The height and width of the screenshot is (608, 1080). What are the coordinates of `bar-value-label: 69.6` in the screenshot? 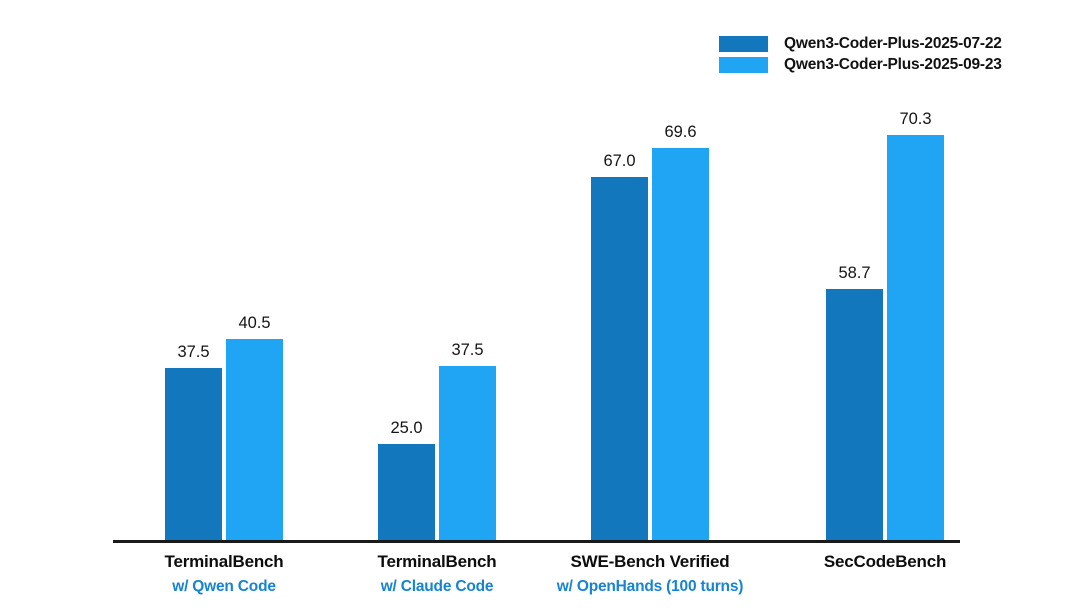 It's located at (680, 132).